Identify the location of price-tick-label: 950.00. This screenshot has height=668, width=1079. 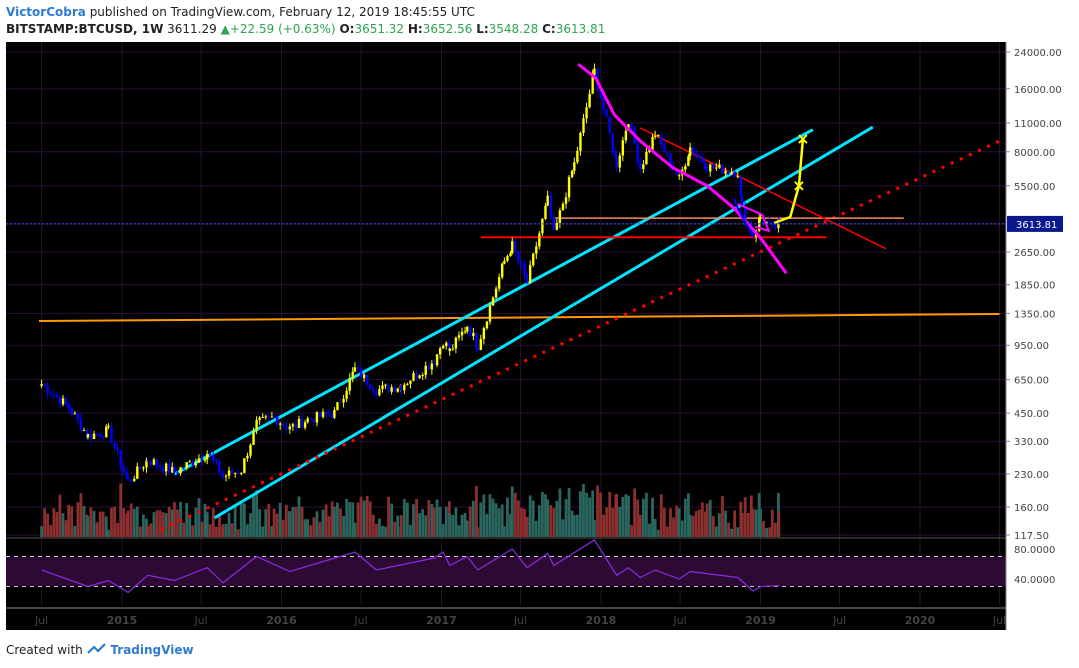
(1031, 346).